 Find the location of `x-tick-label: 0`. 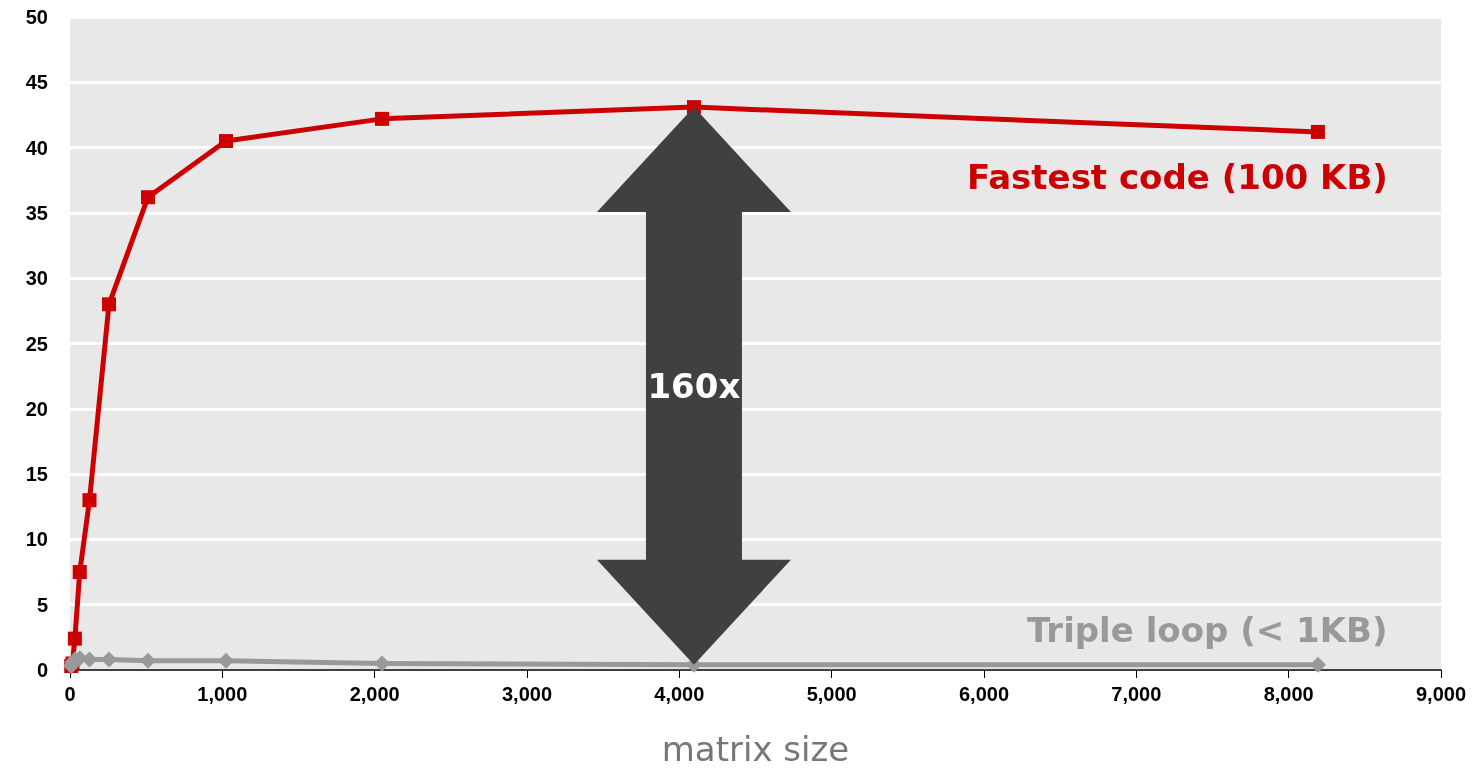

x-tick-label: 0 is located at coordinates (70, 694).